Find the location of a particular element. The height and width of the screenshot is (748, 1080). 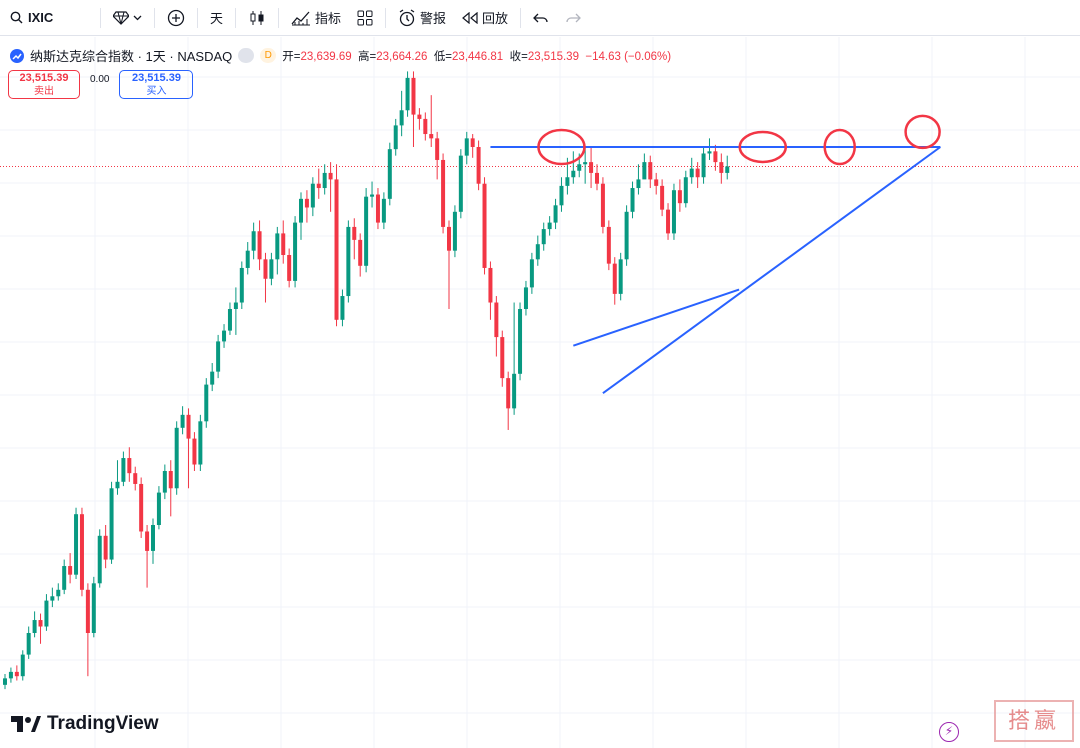

data-delay-badge: D is located at coordinates (268, 55).